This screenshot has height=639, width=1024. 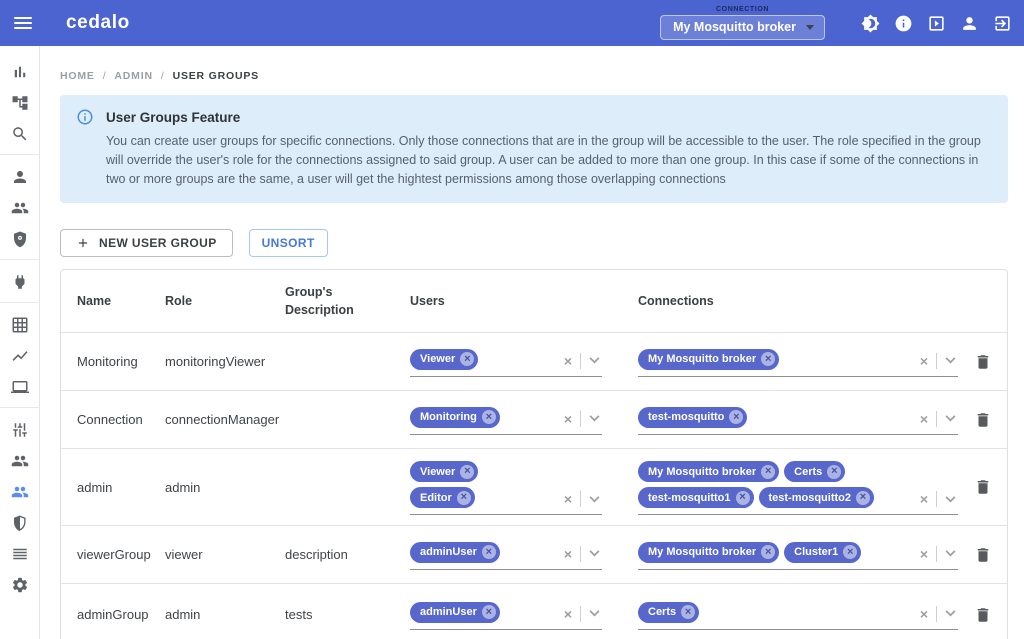 I want to click on sidebar-item-user-groups, so click(x=20, y=491).